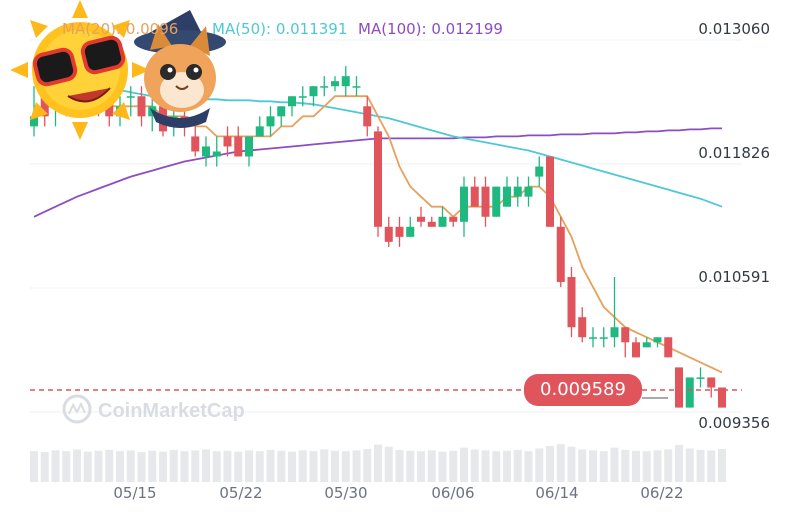 This screenshot has height=517, width=800. What do you see at coordinates (240, 493) in the screenshot?
I see `x-tick-label: 05/22` at bounding box center [240, 493].